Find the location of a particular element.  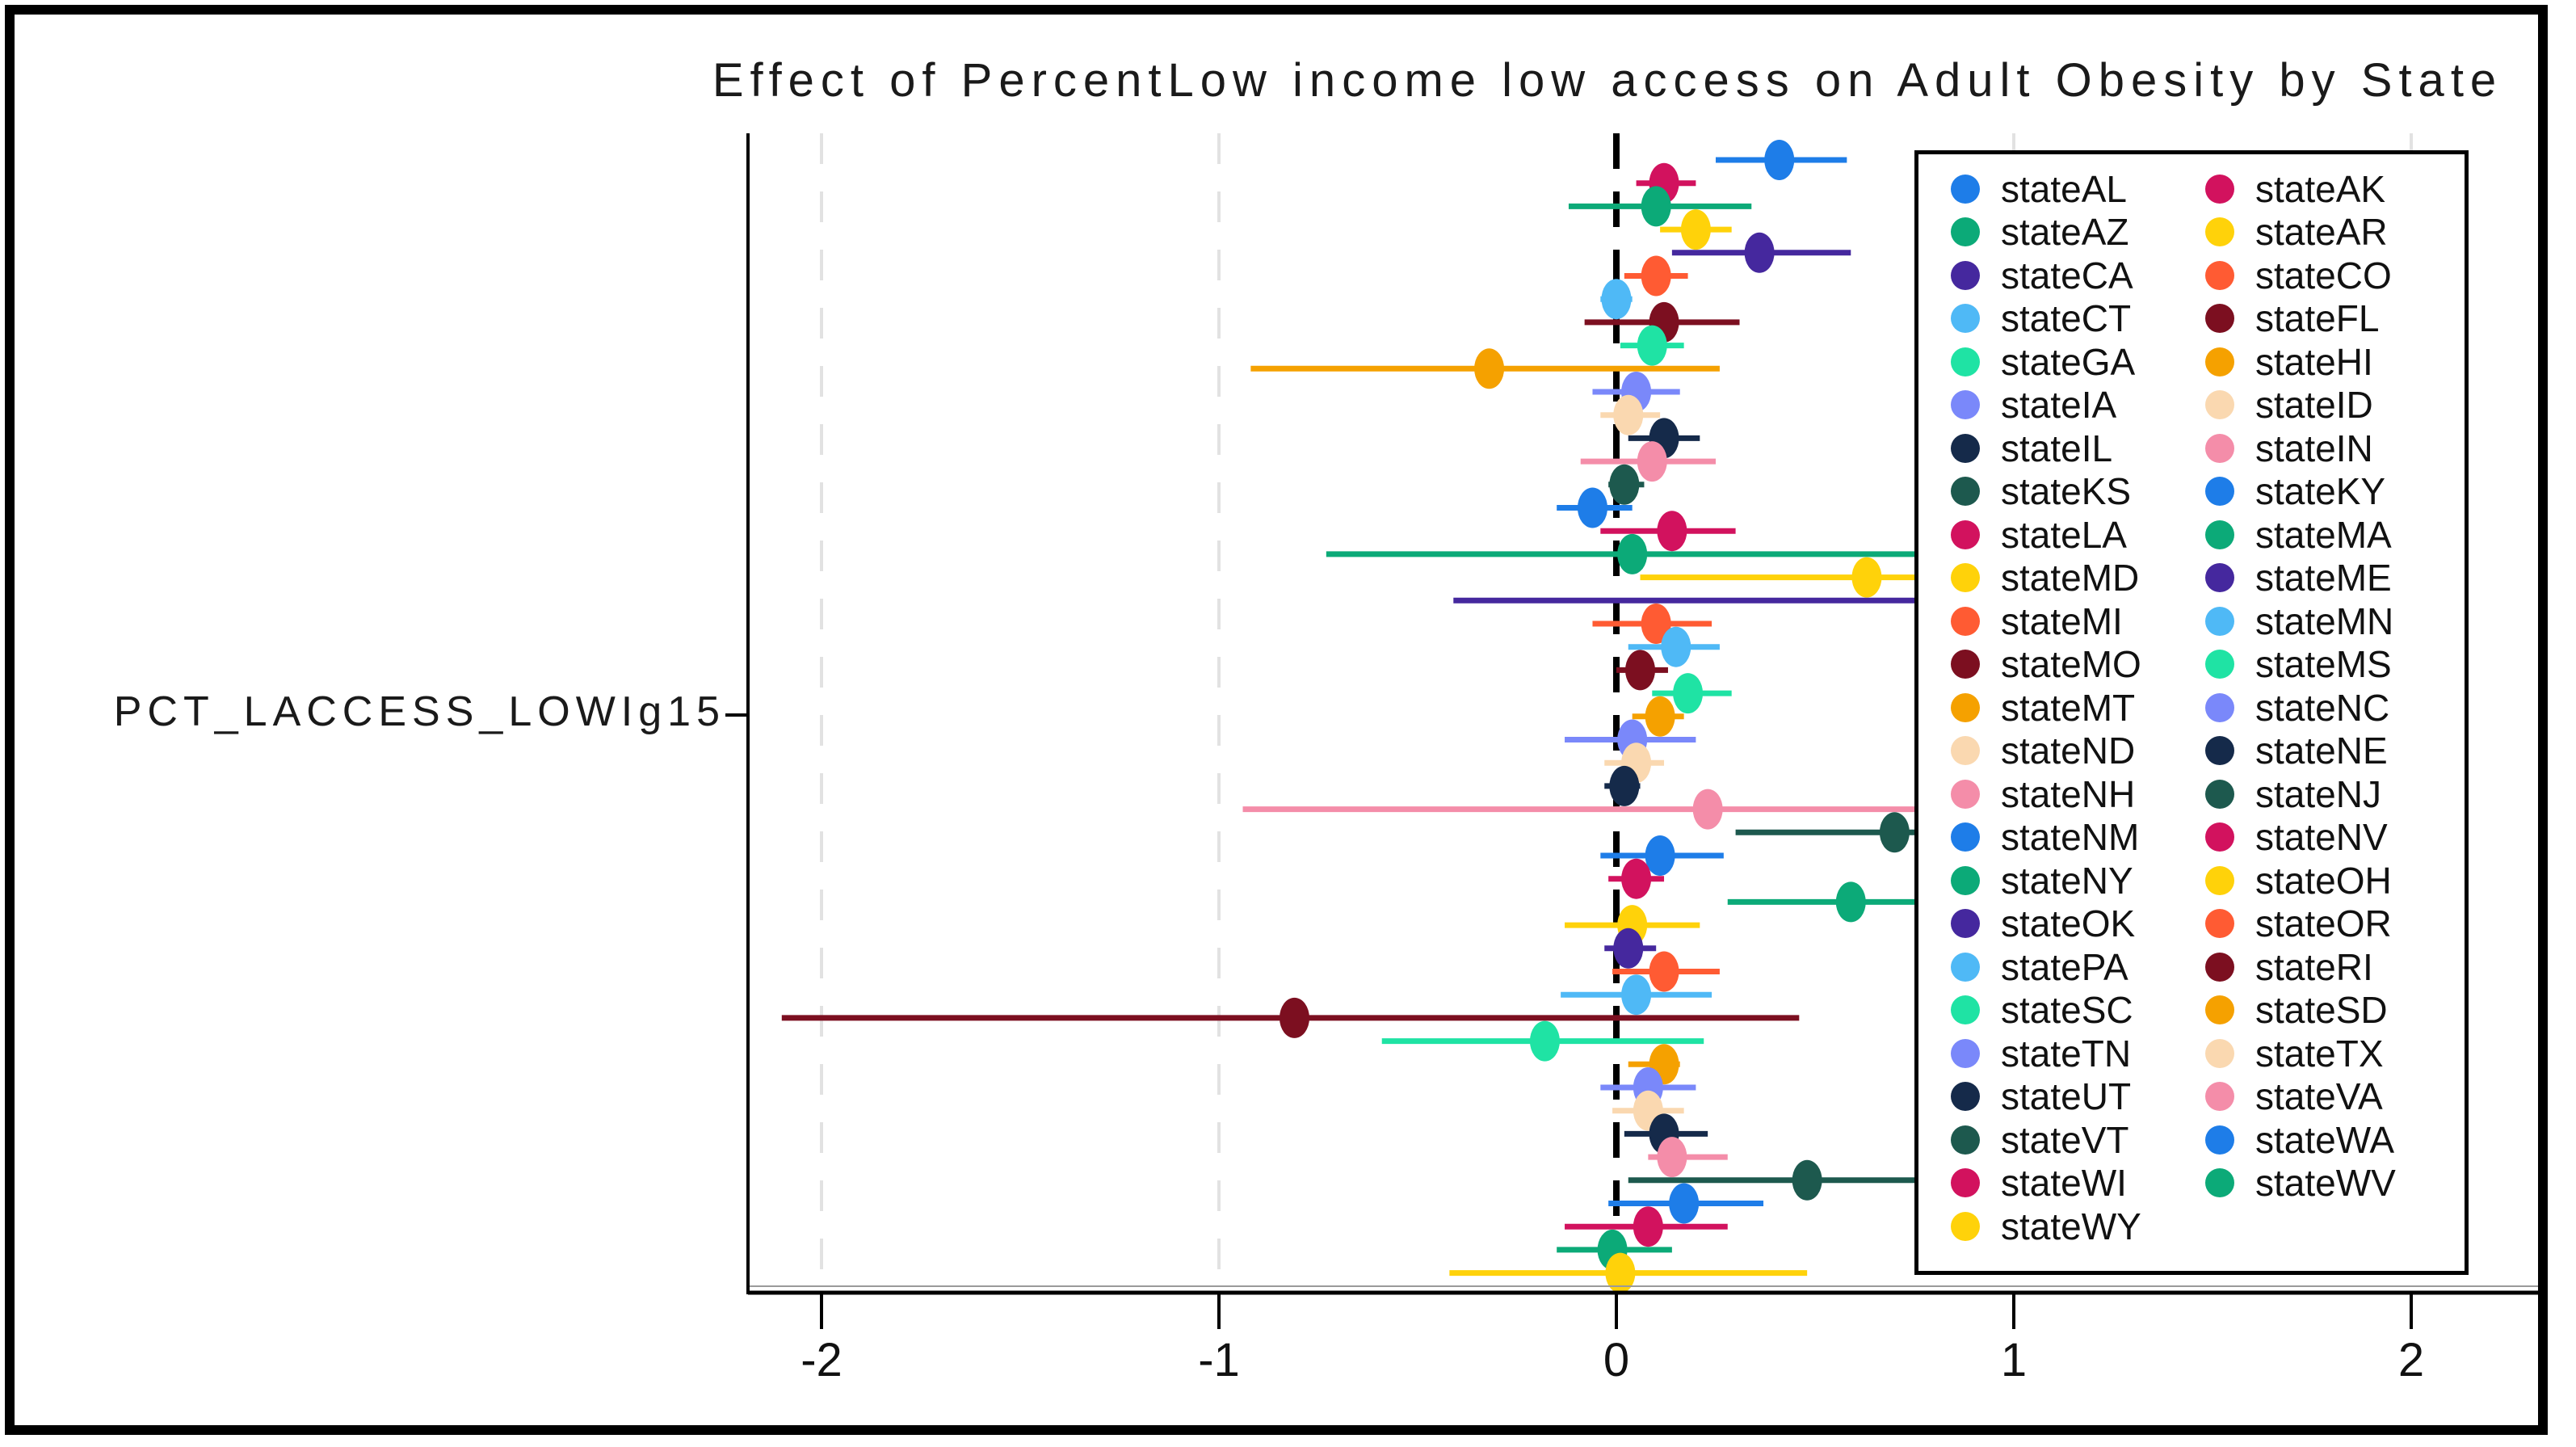

legend-swatch-stateMD is located at coordinates (1965, 578).